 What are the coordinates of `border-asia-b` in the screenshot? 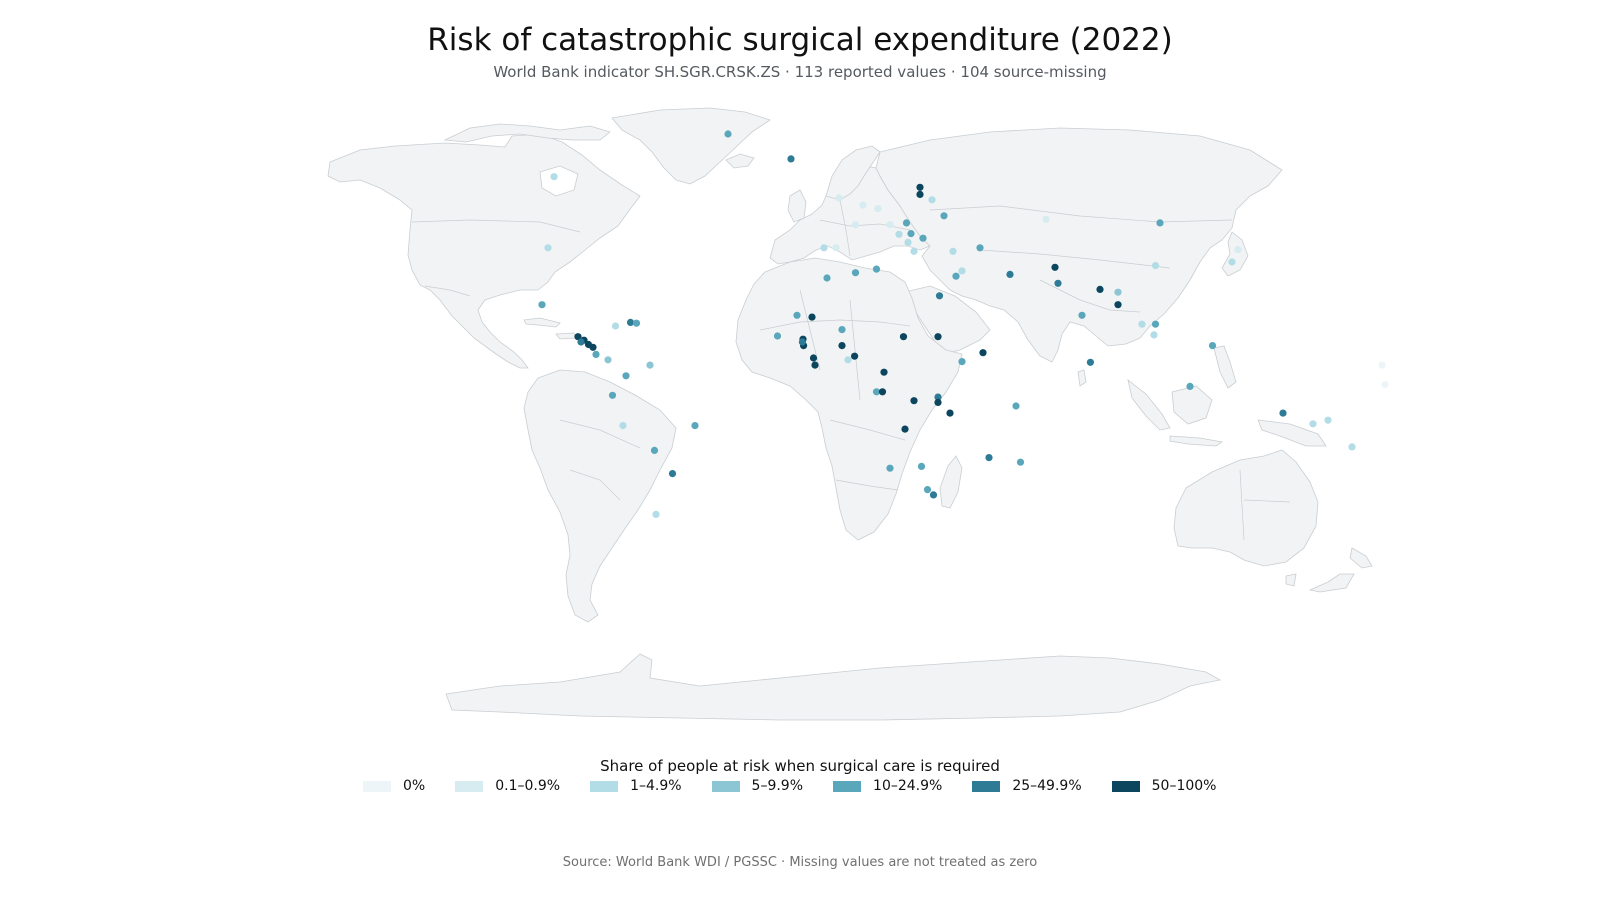 It's located at (1075, 259).